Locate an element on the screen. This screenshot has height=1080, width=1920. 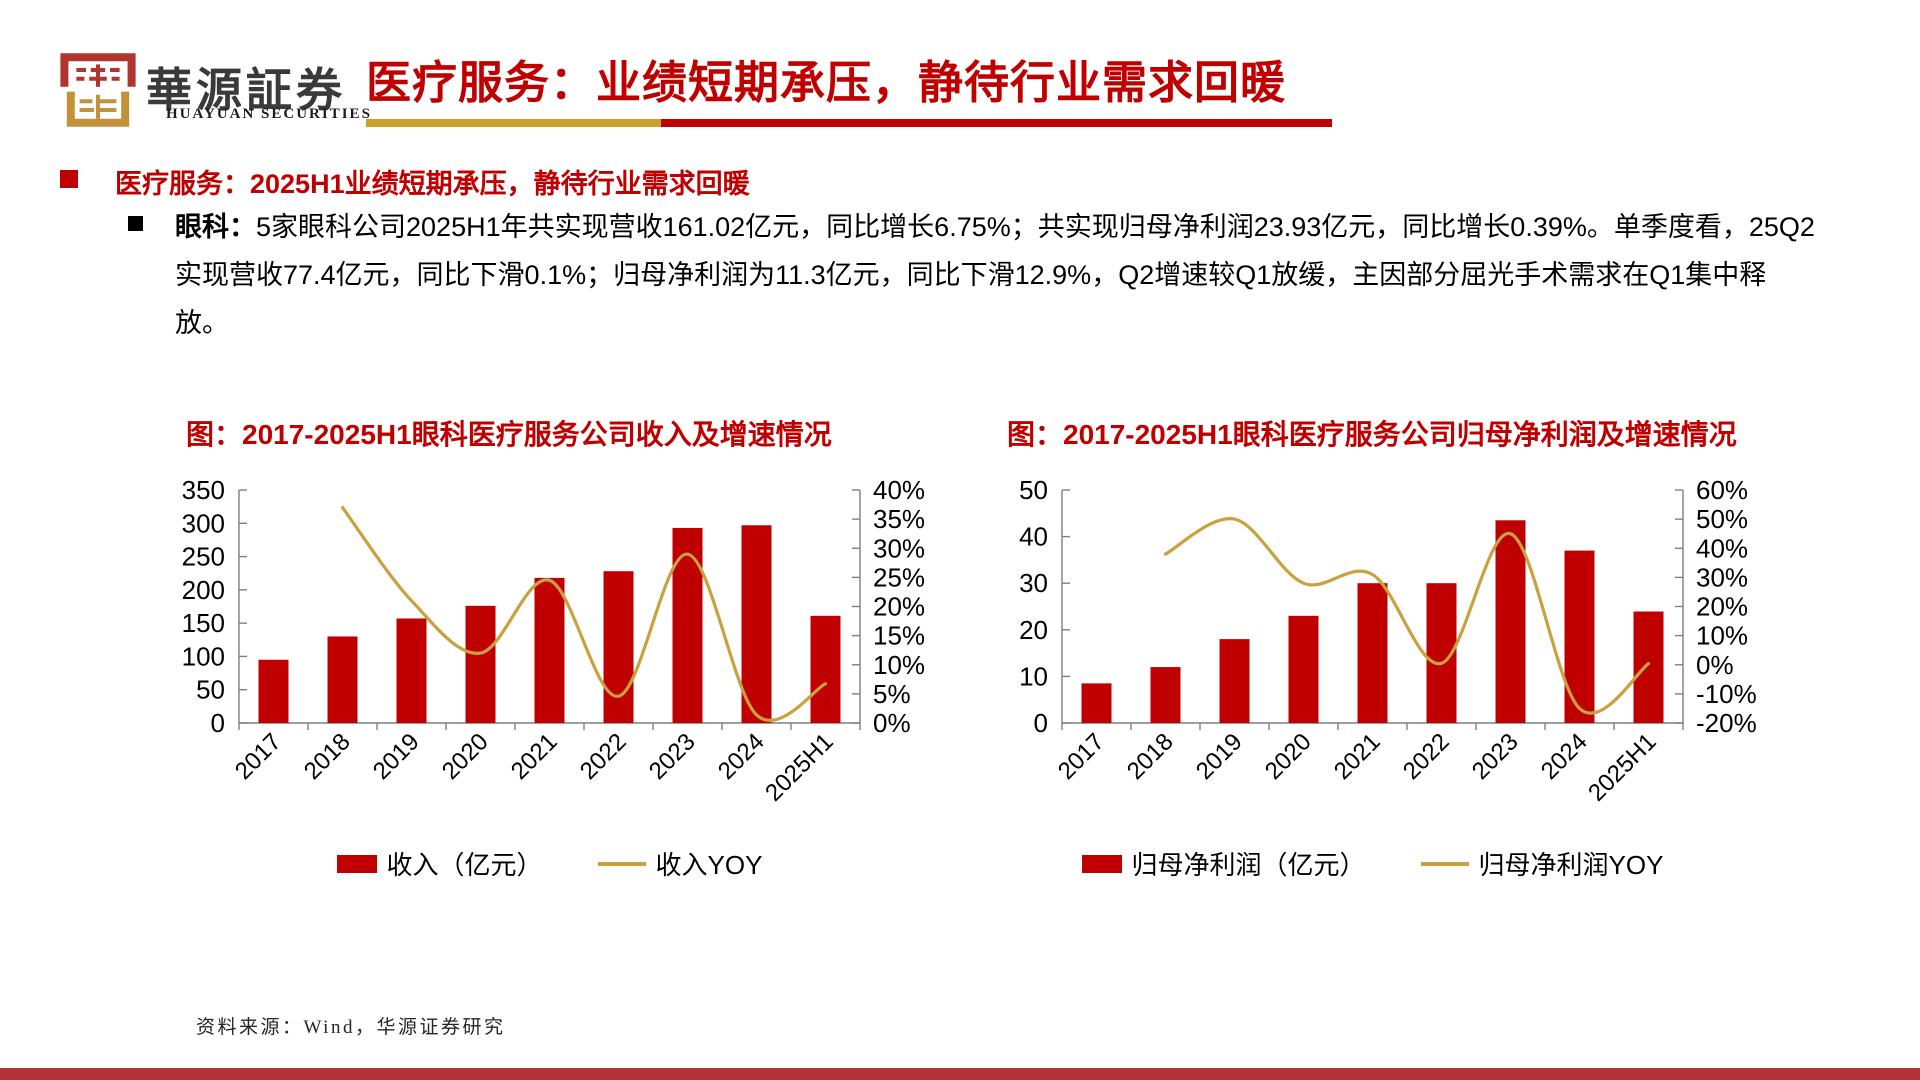
svg-text: 20 is located at coordinates (1033, 630).